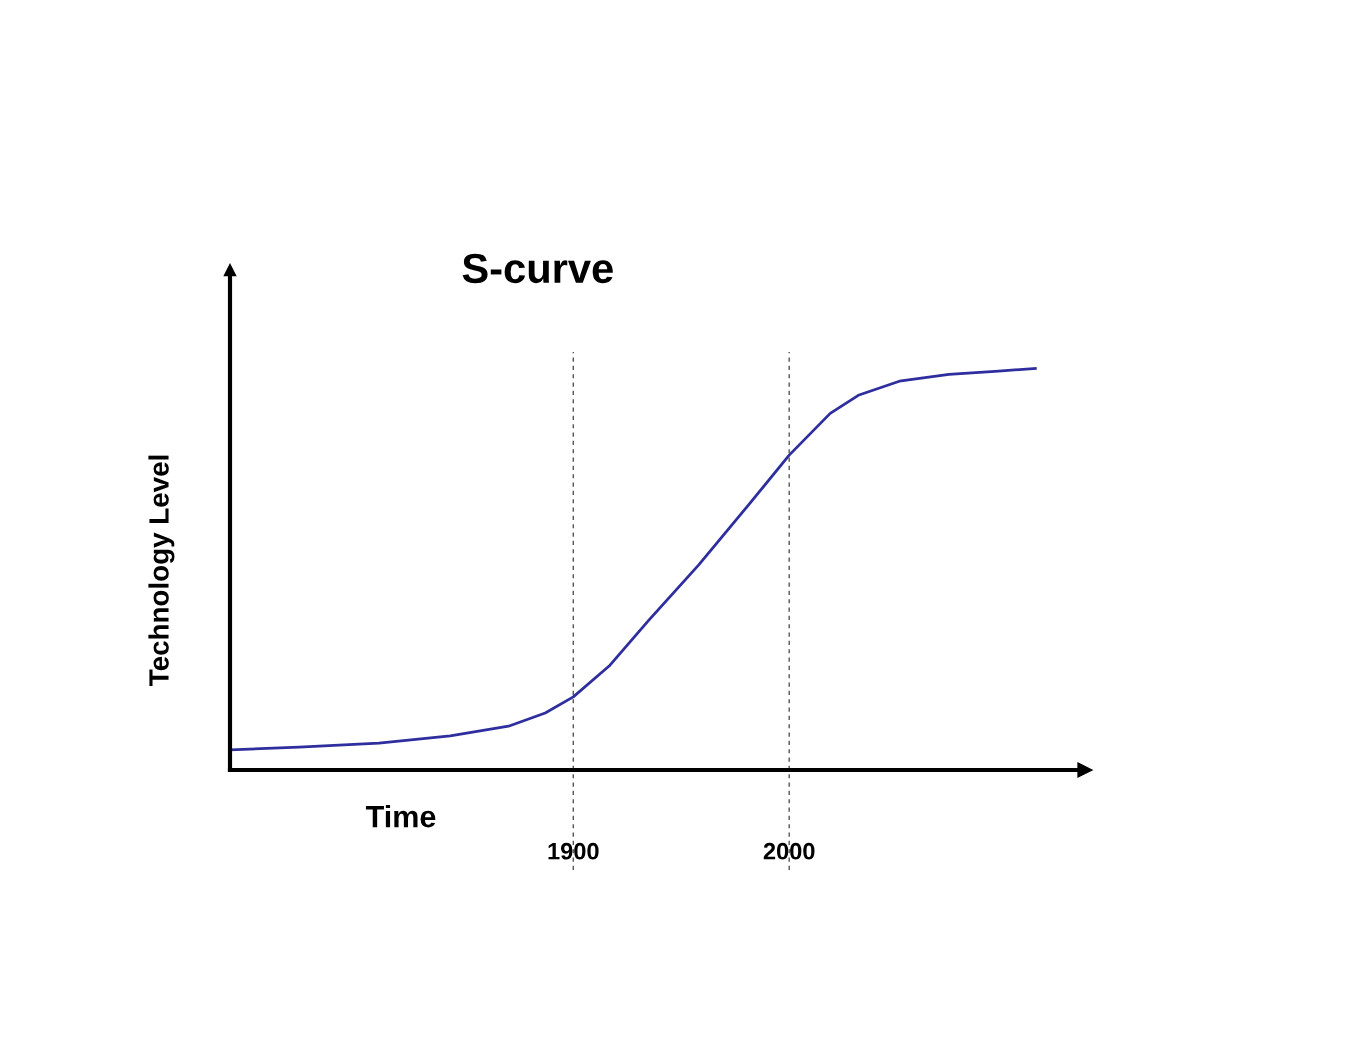 This screenshot has width=1367, height=1046. I want to click on x-tick-label: 2000, so click(789, 851).